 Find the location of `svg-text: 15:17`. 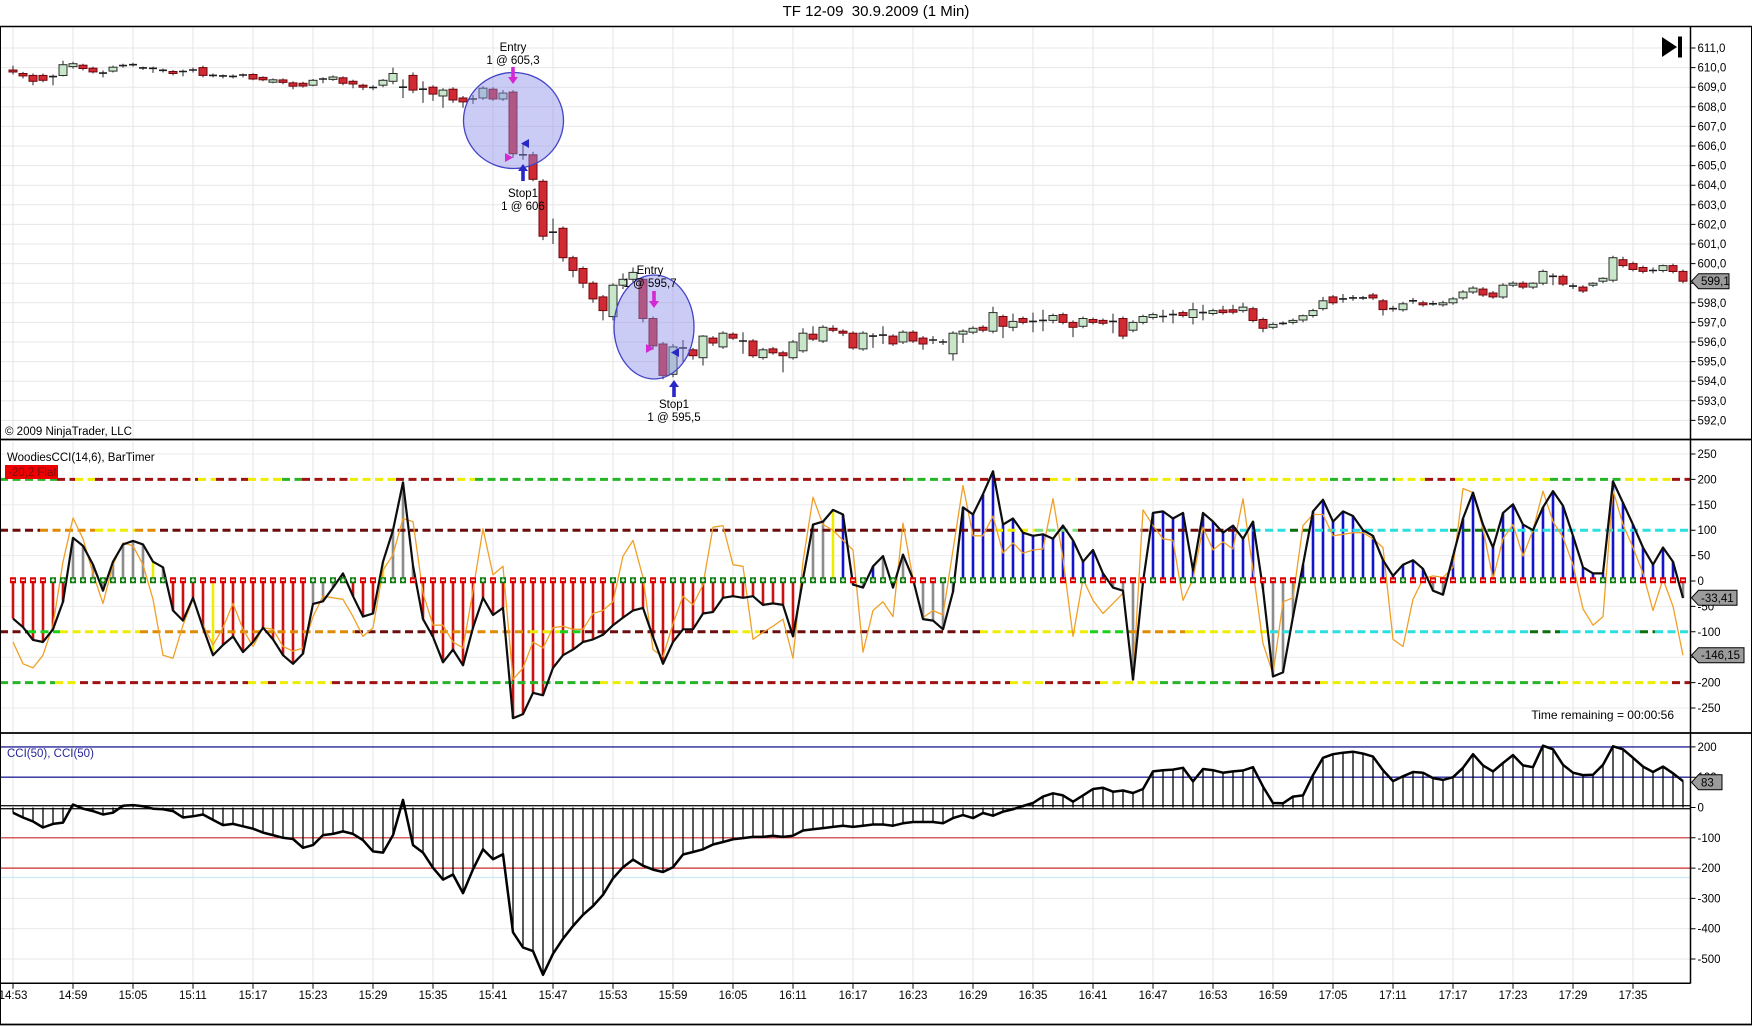

svg-text: 15:17 is located at coordinates (253, 996).